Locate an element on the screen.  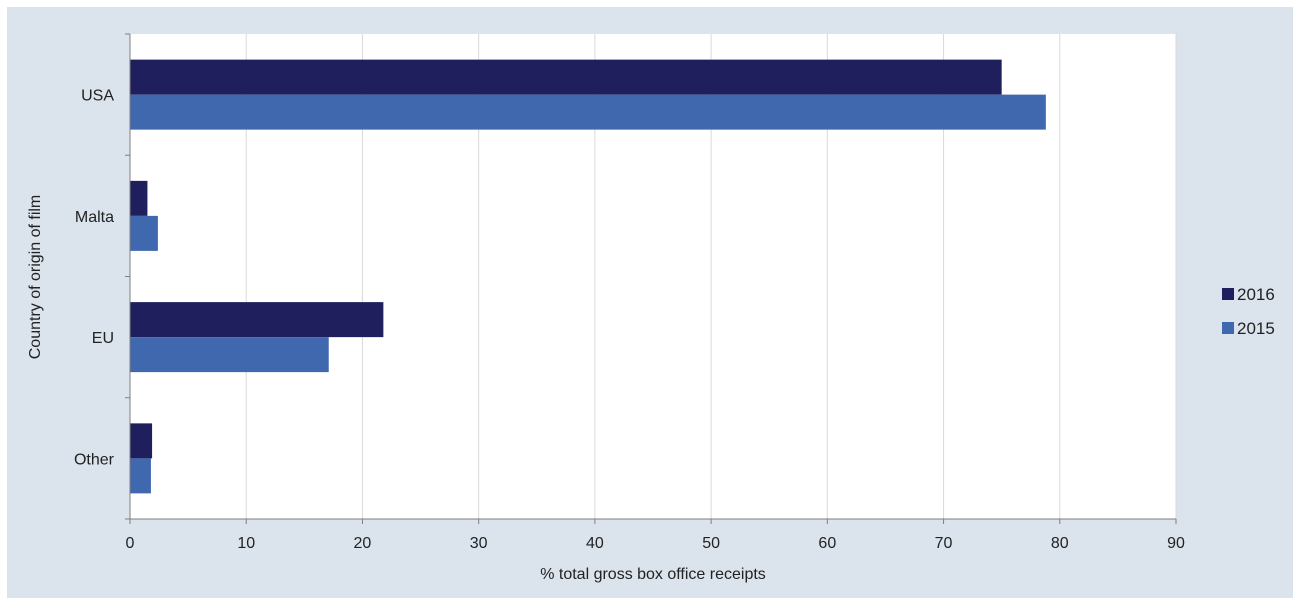
x-tick-label-0: 0 is located at coordinates (130, 543).